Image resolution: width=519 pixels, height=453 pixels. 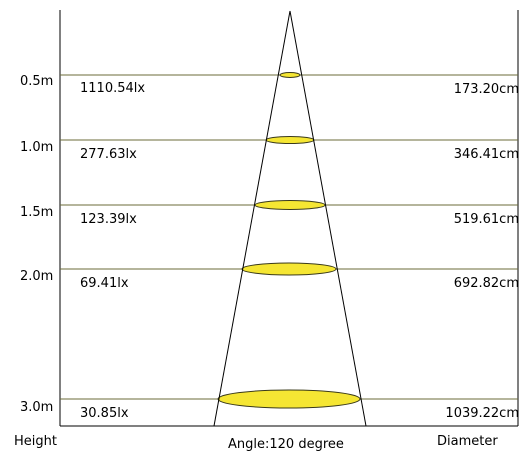 What do you see at coordinates (104, 413) in the screenshot?
I see `lux-label-4: 30.85lx` at bounding box center [104, 413].